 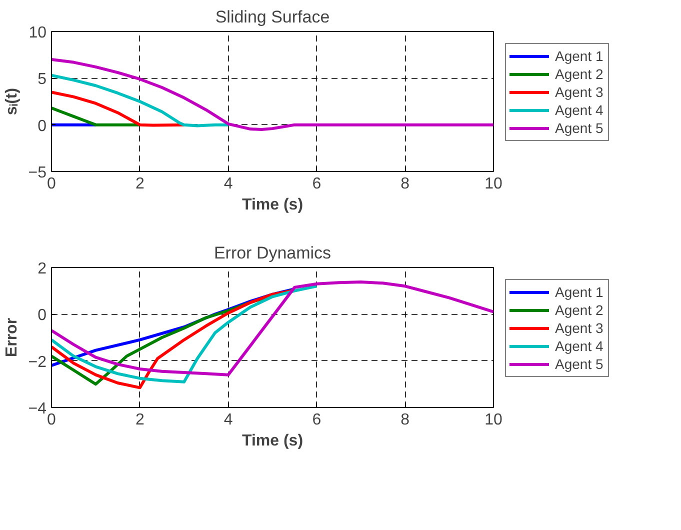 What do you see at coordinates (37, 409) in the screenshot?
I see `y-tick-label: −4` at bounding box center [37, 409].